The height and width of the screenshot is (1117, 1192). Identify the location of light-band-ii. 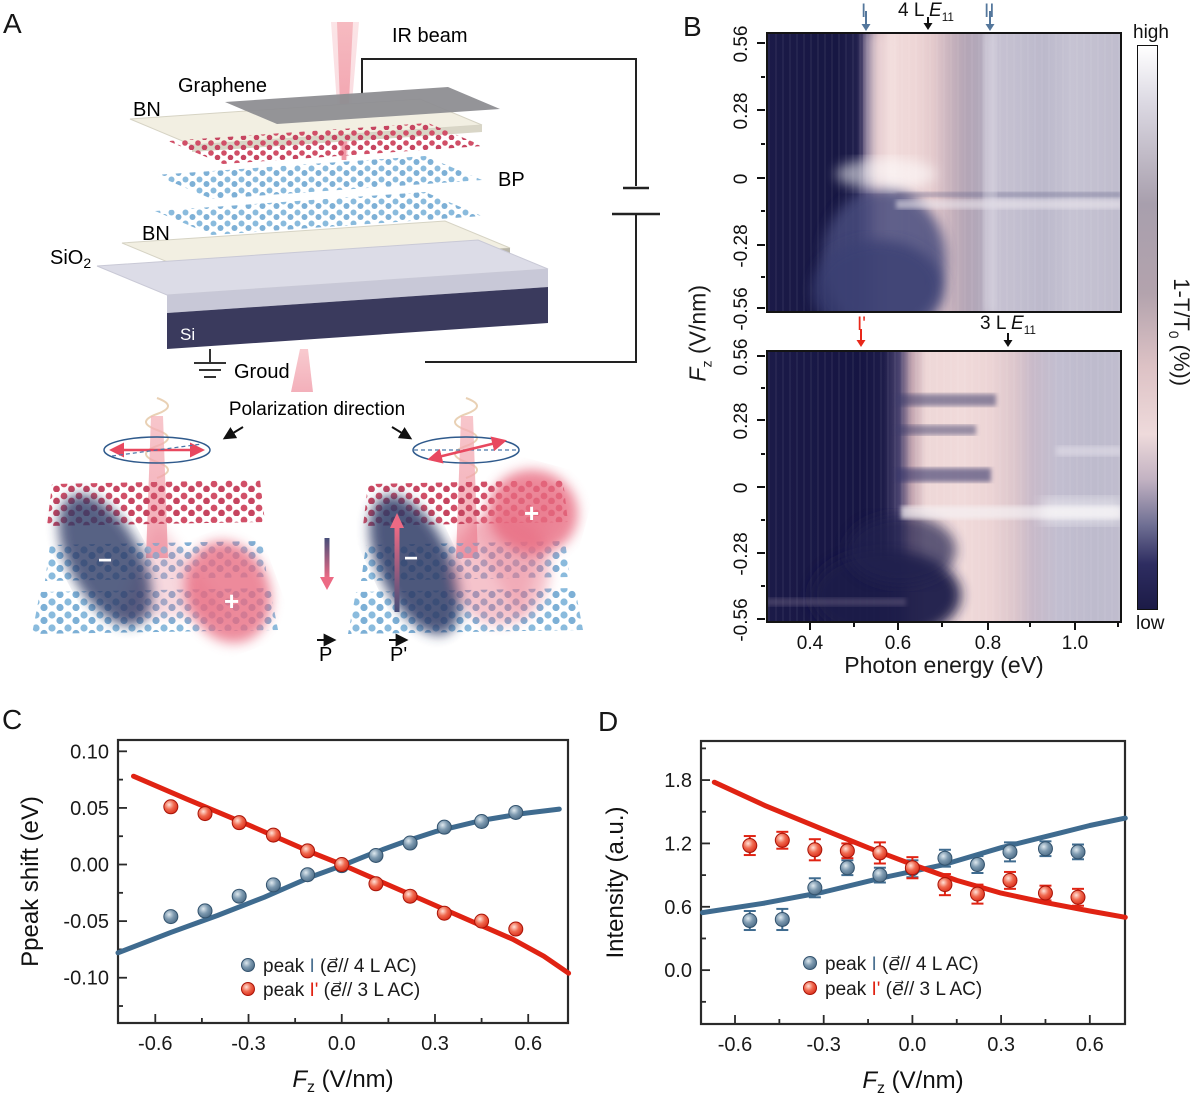
(990, 172).